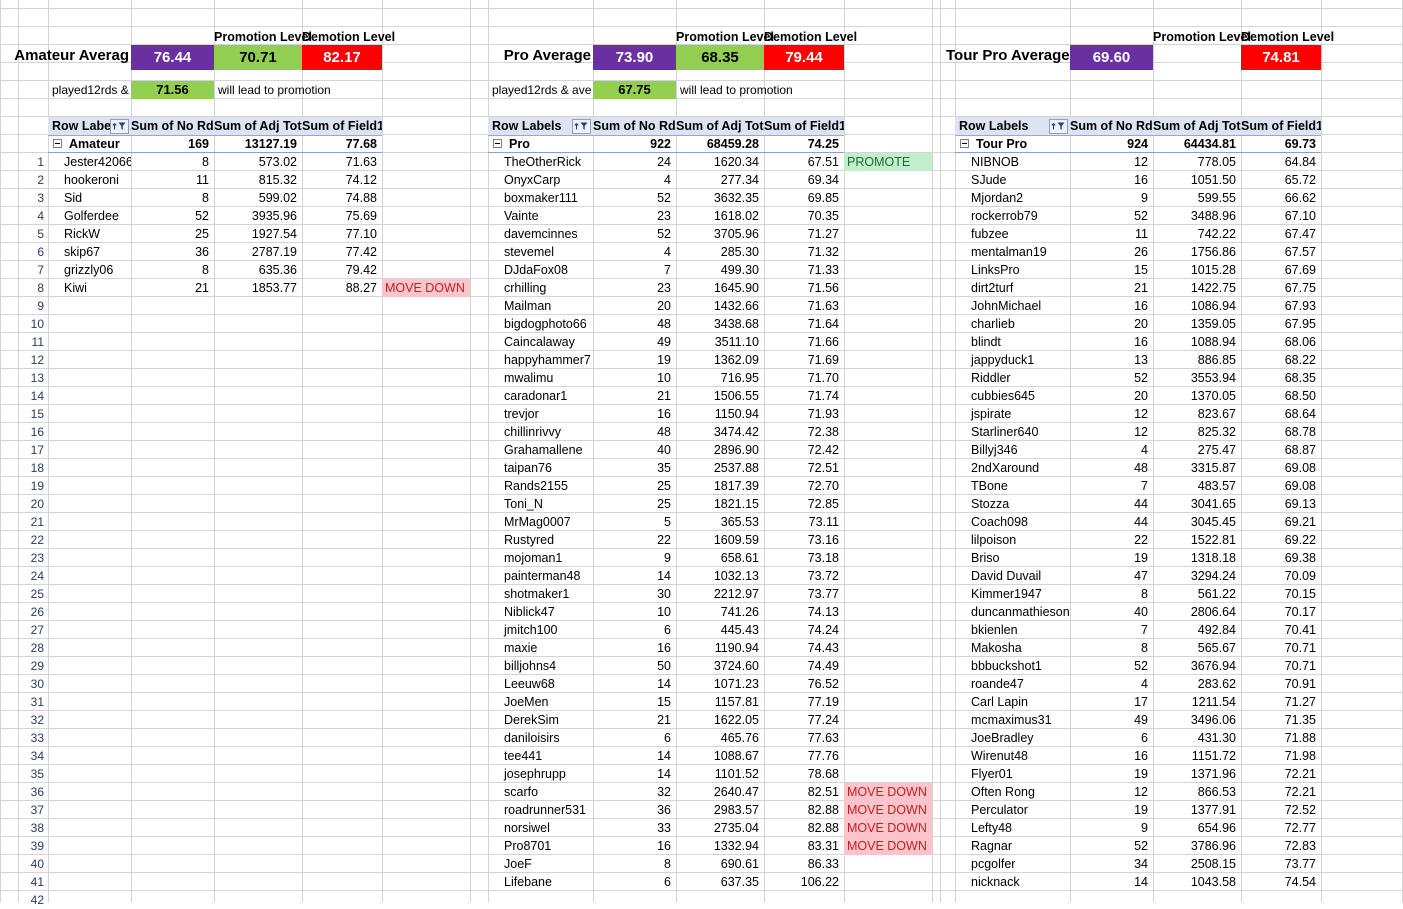  What do you see at coordinates (1058, 126) in the screenshot?
I see `filter-icon` at bounding box center [1058, 126].